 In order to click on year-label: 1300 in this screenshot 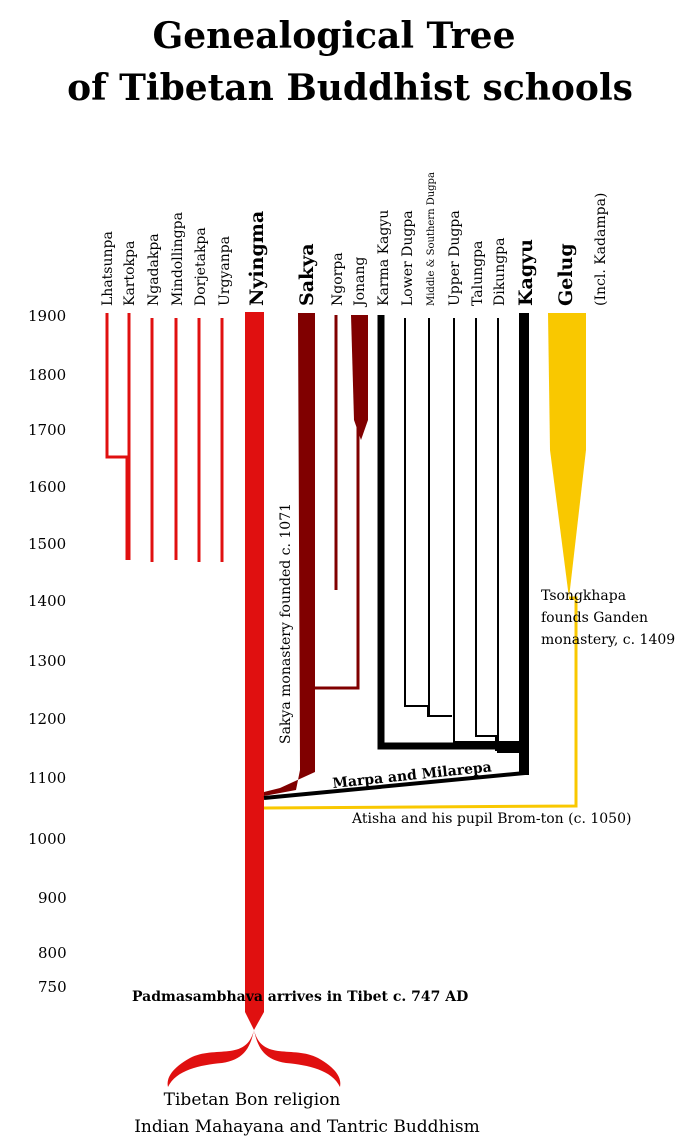, I will do `click(47, 661)`.